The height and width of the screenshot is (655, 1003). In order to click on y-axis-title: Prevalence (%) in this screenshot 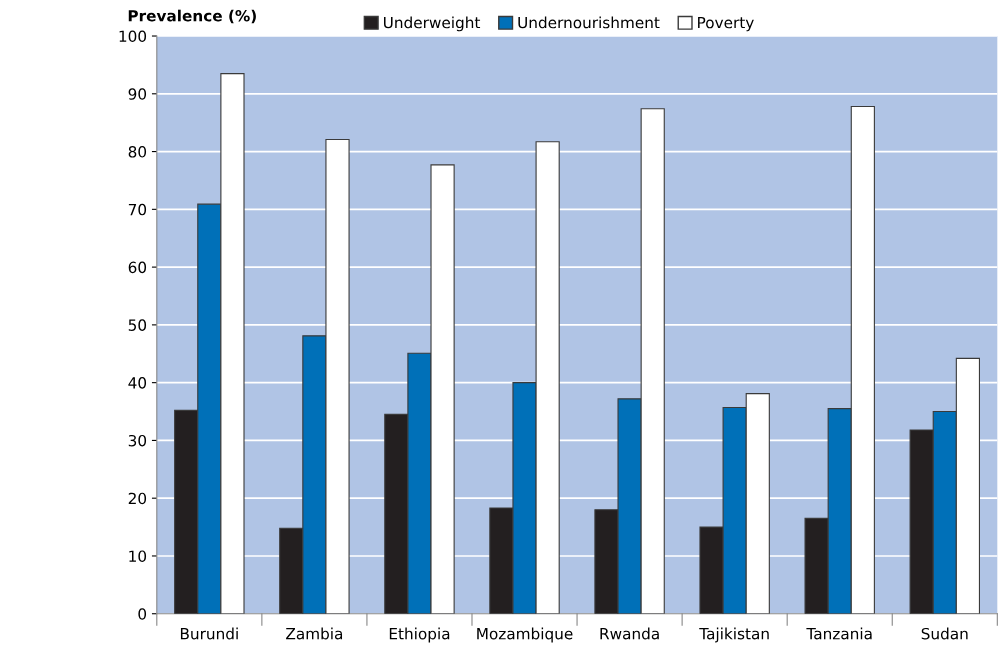, I will do `click(192, 16)`.